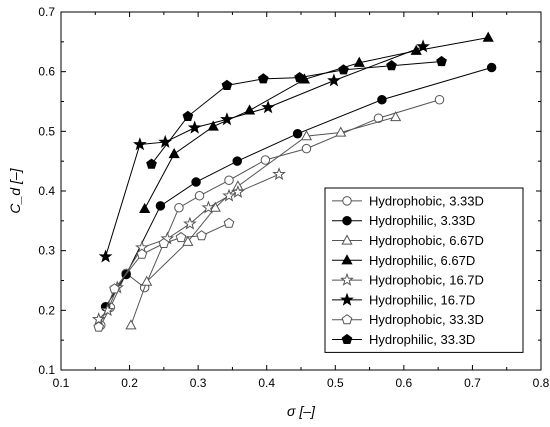 The height and width of the screenshot is (427, 550). I want to click on x-tick-label: 0.3, so click(198, 383).